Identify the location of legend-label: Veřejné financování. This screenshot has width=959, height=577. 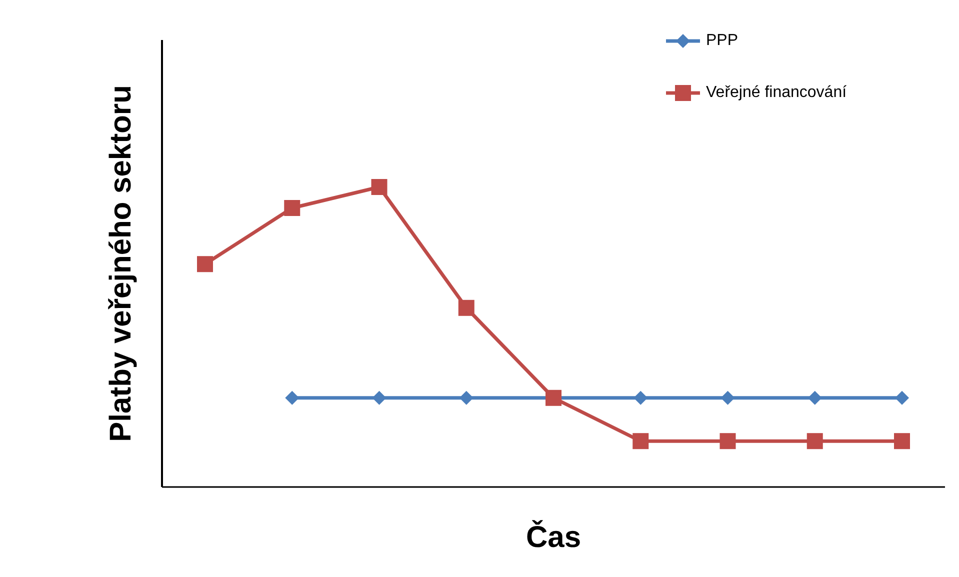
(776, 93).